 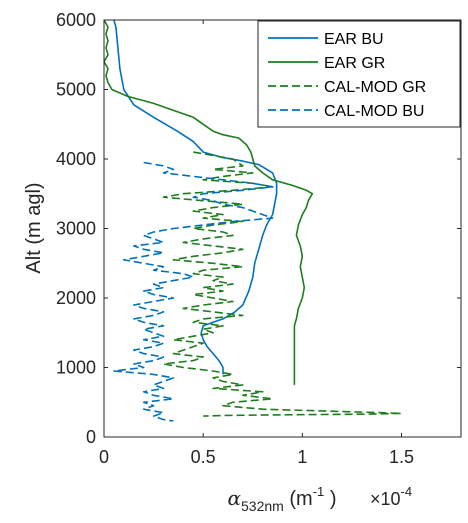 What do you see at coordinates (76, 229) in the screenshot?
I see `y-tick-label: 3000` at bounding box center [76, 229].